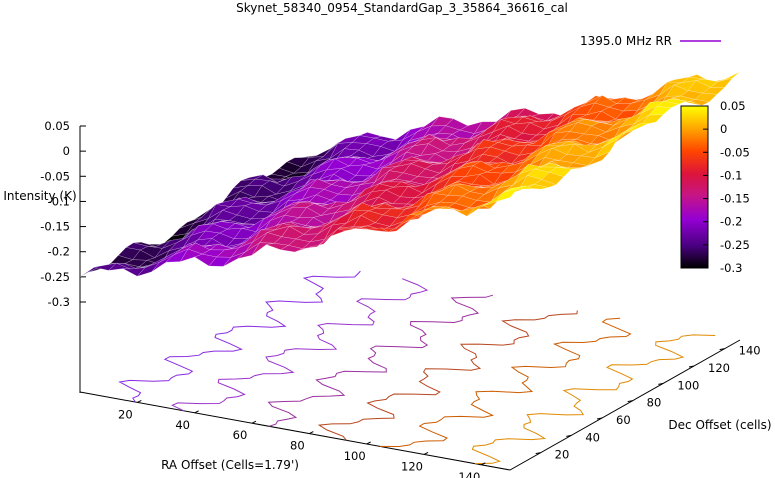 Image resolution: width=775 pixels, height=478 pixels. Describe the element at coordinates (412, 466) in the screenshot. I see `x-tick-label: 120` at that location.